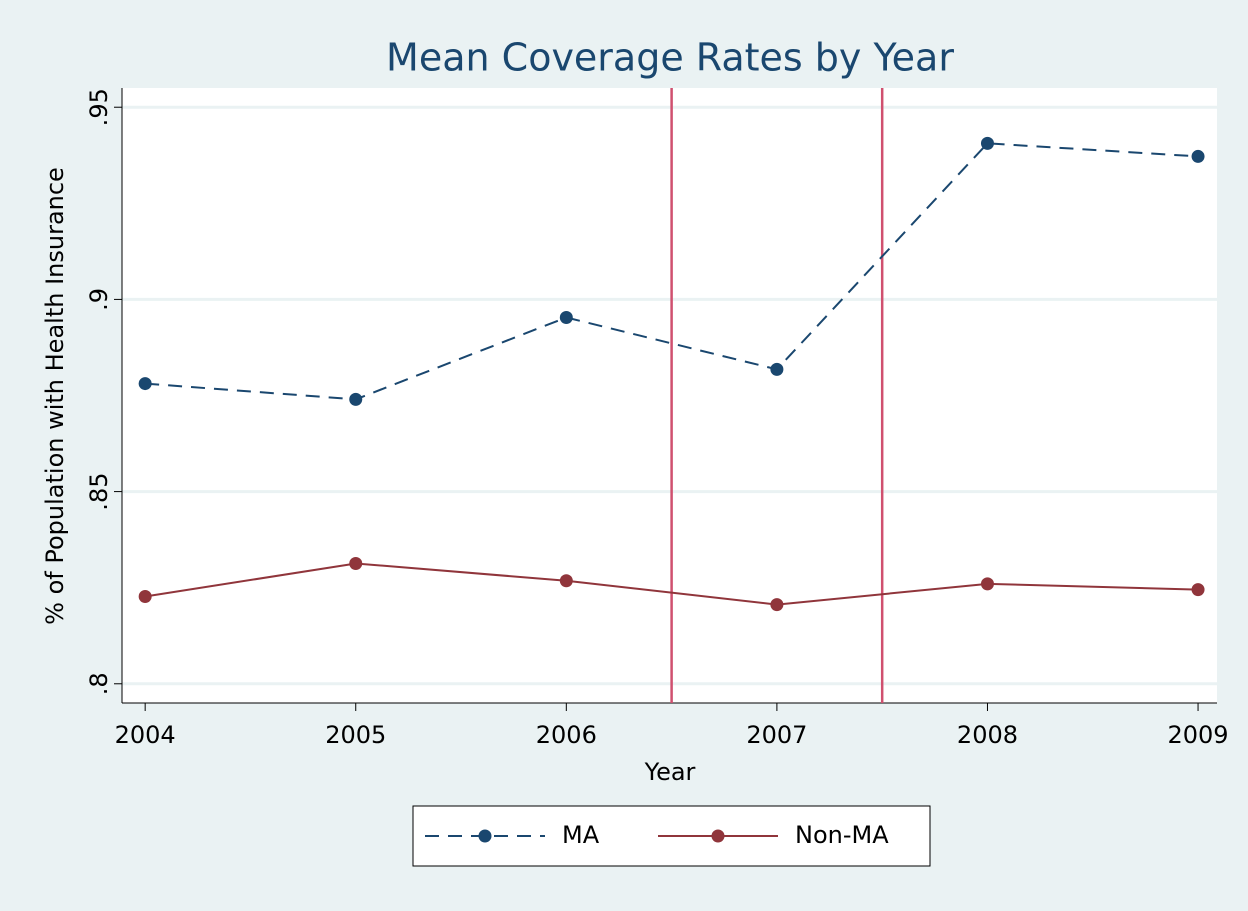 This screenshot has width=1248, height=911. What do you see at coordinates (670, 772) in the screenshot?
I see `x-axis-label: Year` at bounding box center [670, 772].